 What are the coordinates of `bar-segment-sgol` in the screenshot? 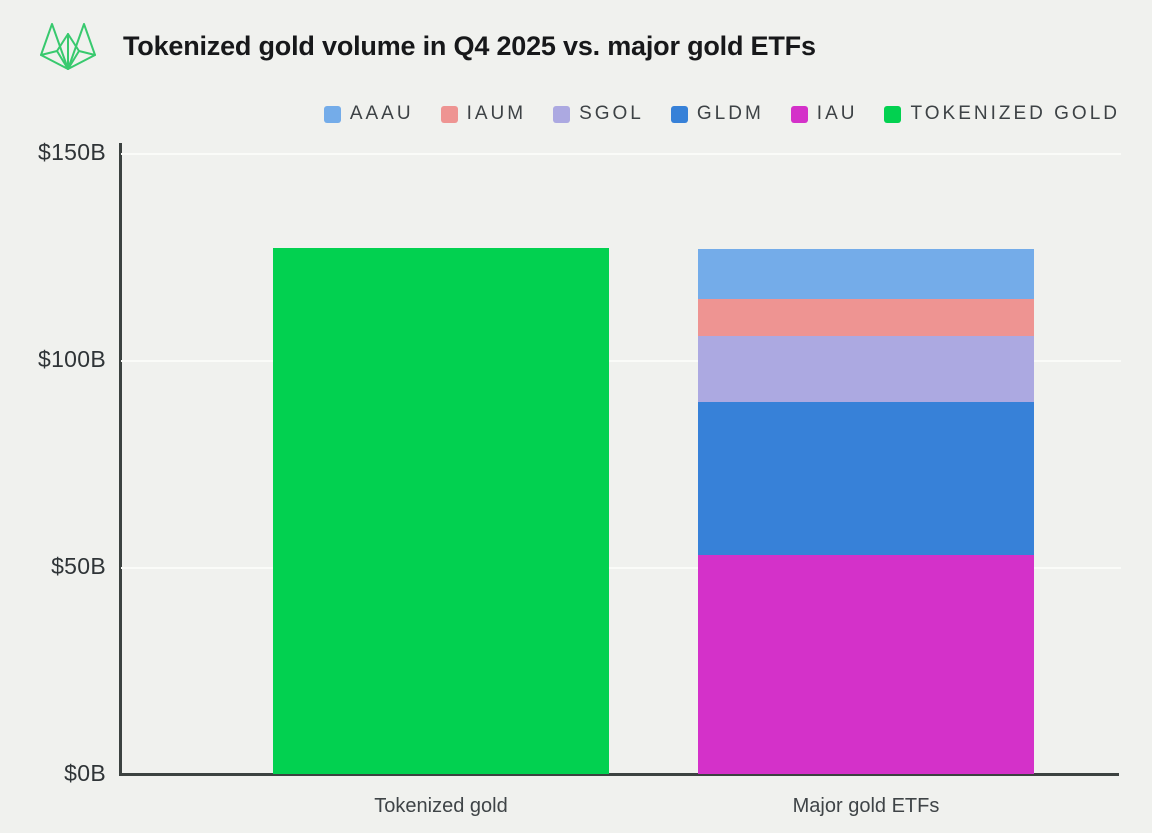 It's located at (866, 369).